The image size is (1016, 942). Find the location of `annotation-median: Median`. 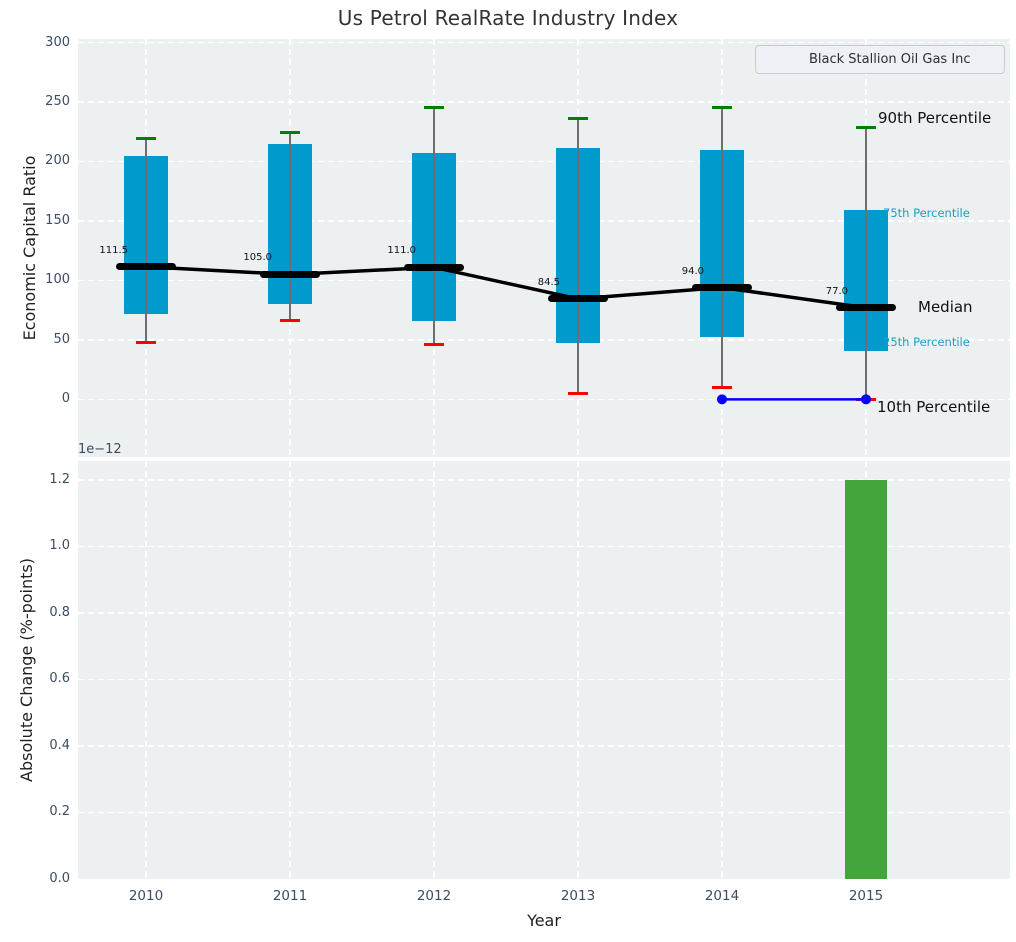

annotation-median: Median is located at coordinates (945, 307).